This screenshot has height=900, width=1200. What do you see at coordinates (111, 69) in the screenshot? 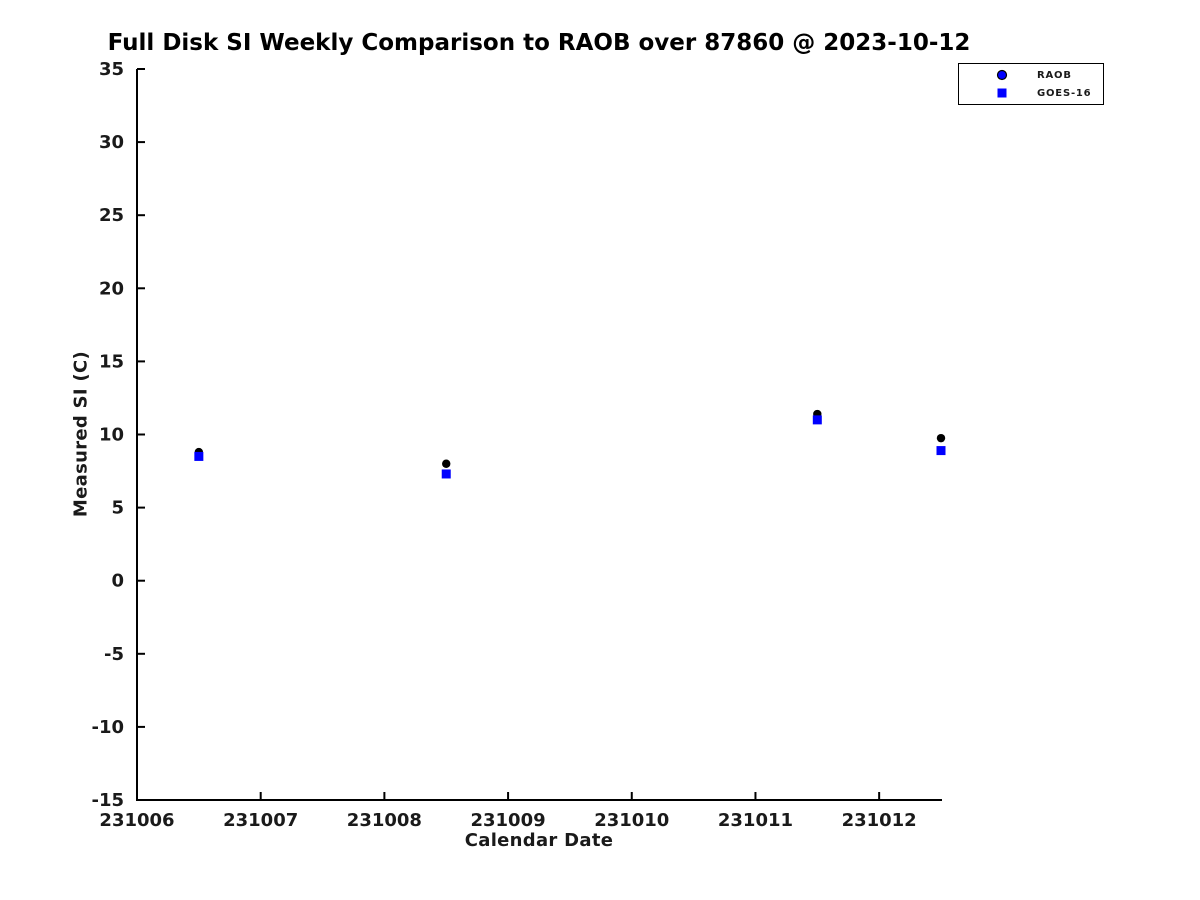
I see `y-tick-label: 35` at bounding box center [111, 69].